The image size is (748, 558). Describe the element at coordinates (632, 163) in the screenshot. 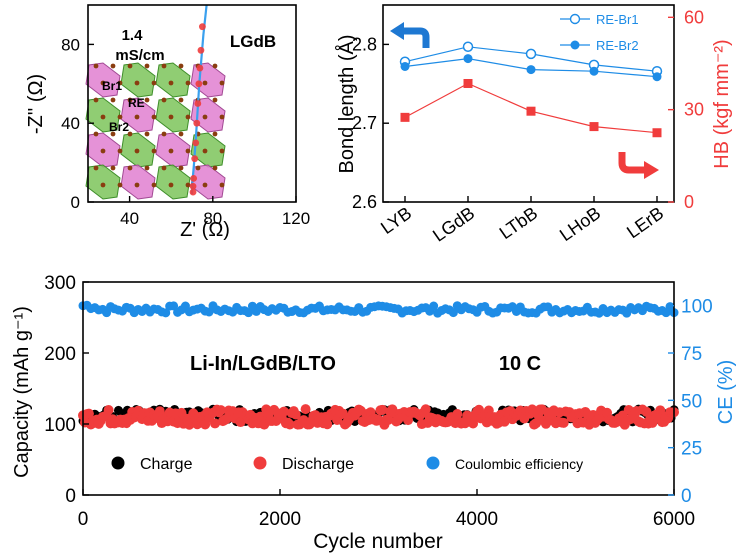

I see `right-axis-arrow-icon` at that location.